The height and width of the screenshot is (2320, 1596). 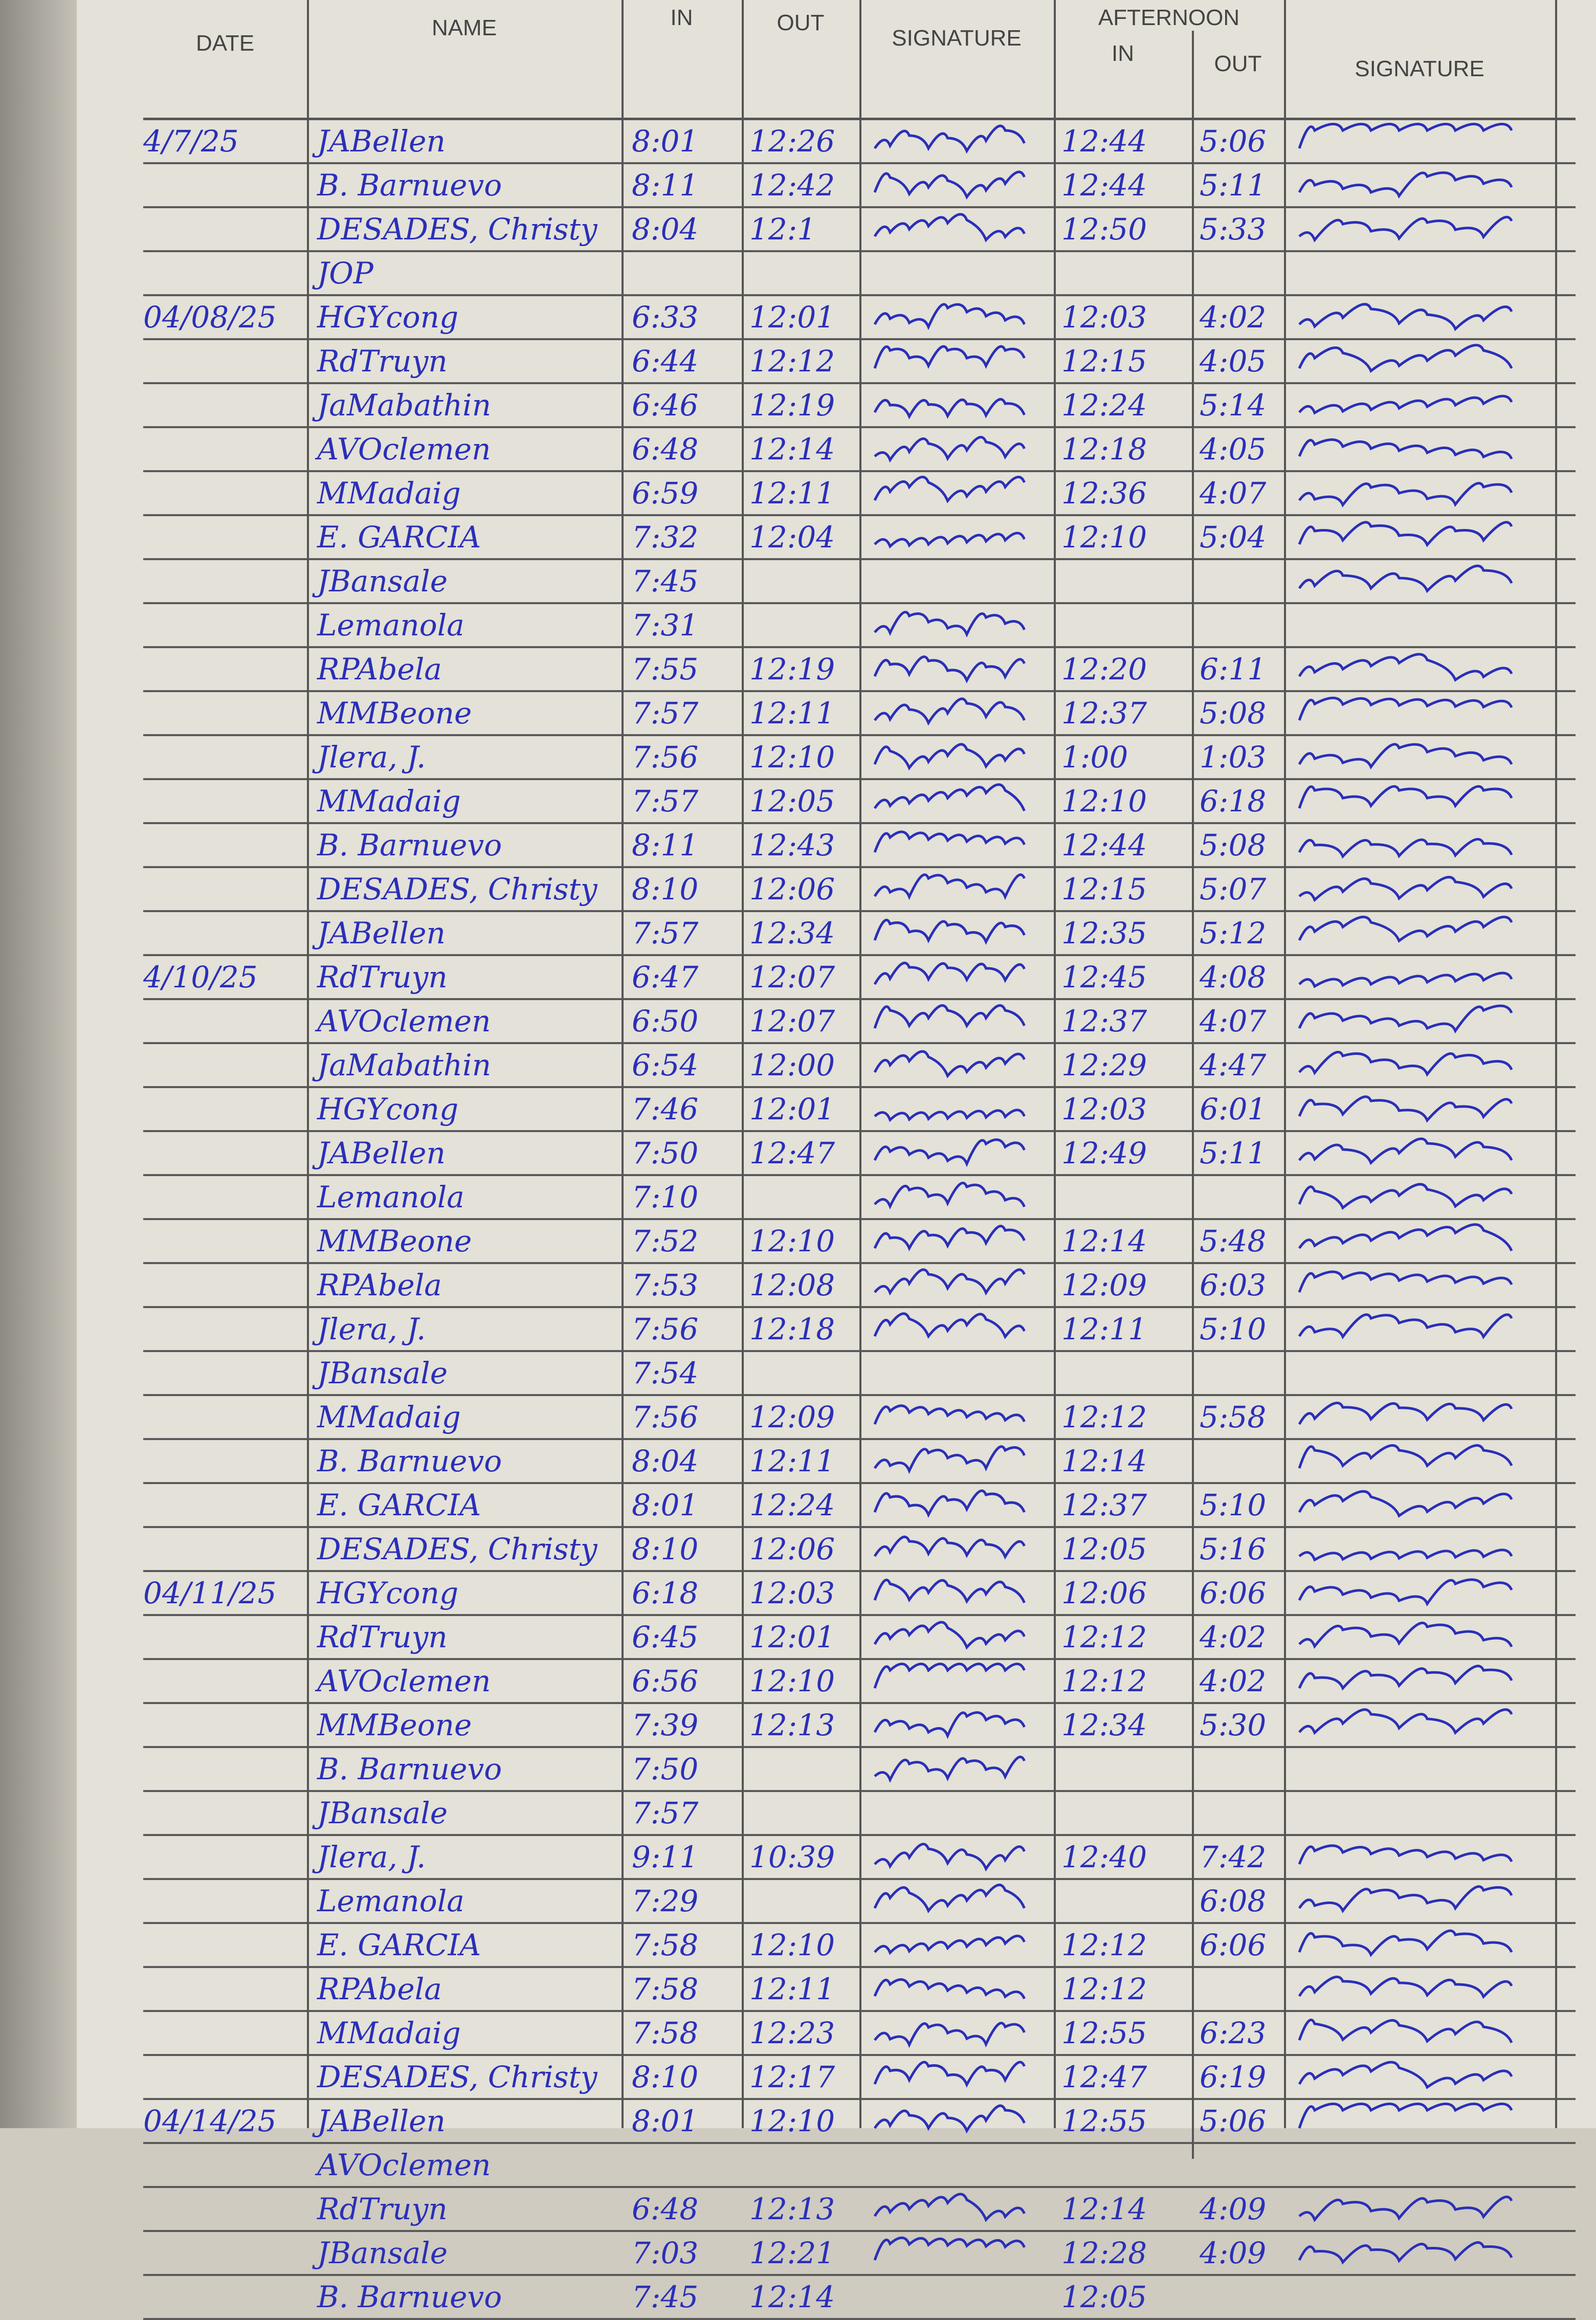 I want to click on pm-in-cell: 12:37, so click(x=1104, y=713).